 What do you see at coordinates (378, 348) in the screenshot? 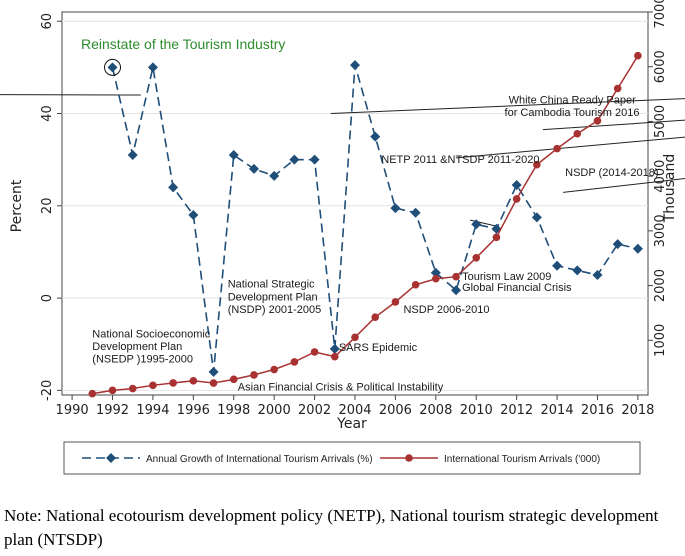
I see `annotation-label: SARS Epidemic` at bounding box center [378, 348].